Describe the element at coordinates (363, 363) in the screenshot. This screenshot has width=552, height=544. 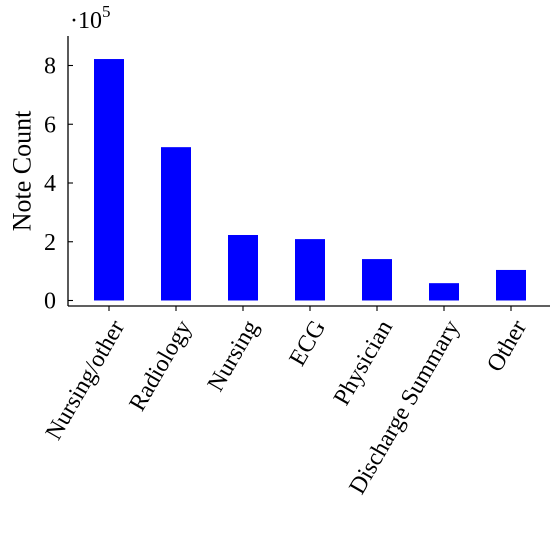
I see `x-tick-label: Physician` at that location.